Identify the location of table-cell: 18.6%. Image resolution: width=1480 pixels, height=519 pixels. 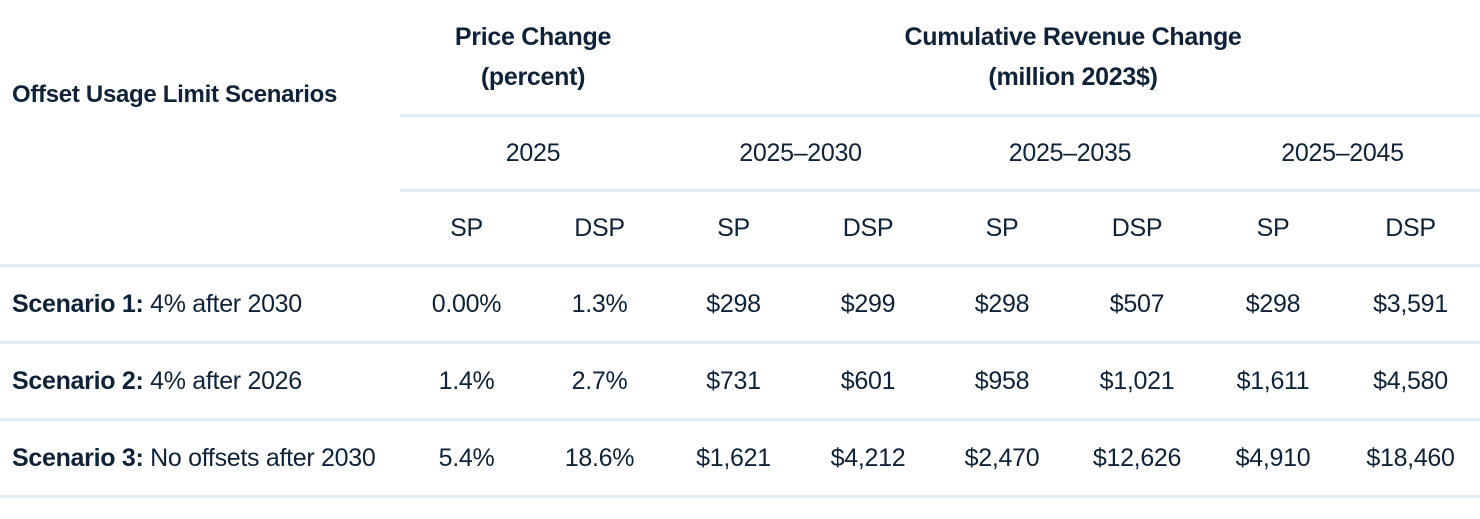
(599, 457).